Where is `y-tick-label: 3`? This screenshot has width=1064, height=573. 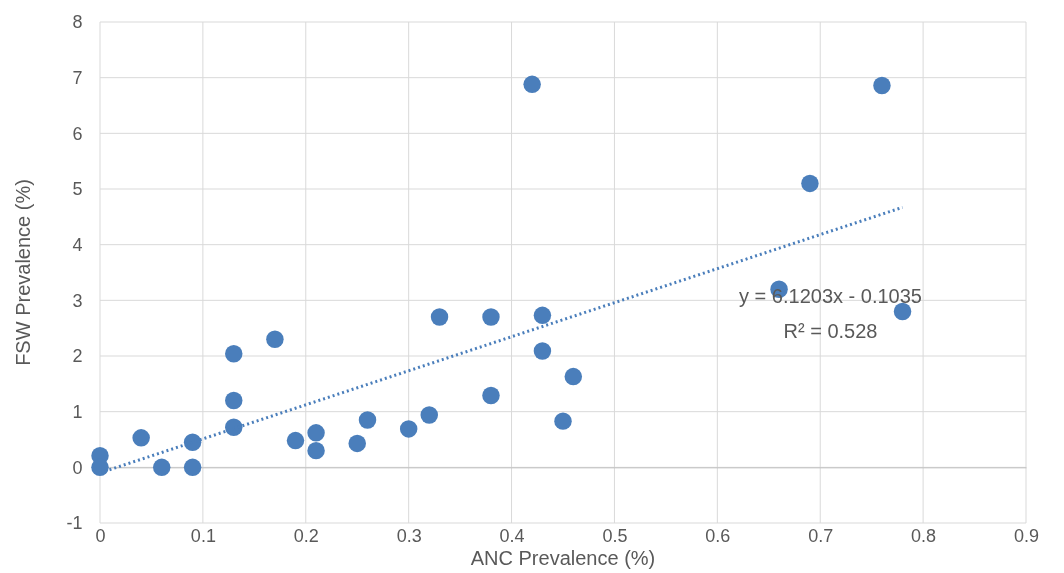
y-tick-label: 3 is located at coordinates (77, 300).